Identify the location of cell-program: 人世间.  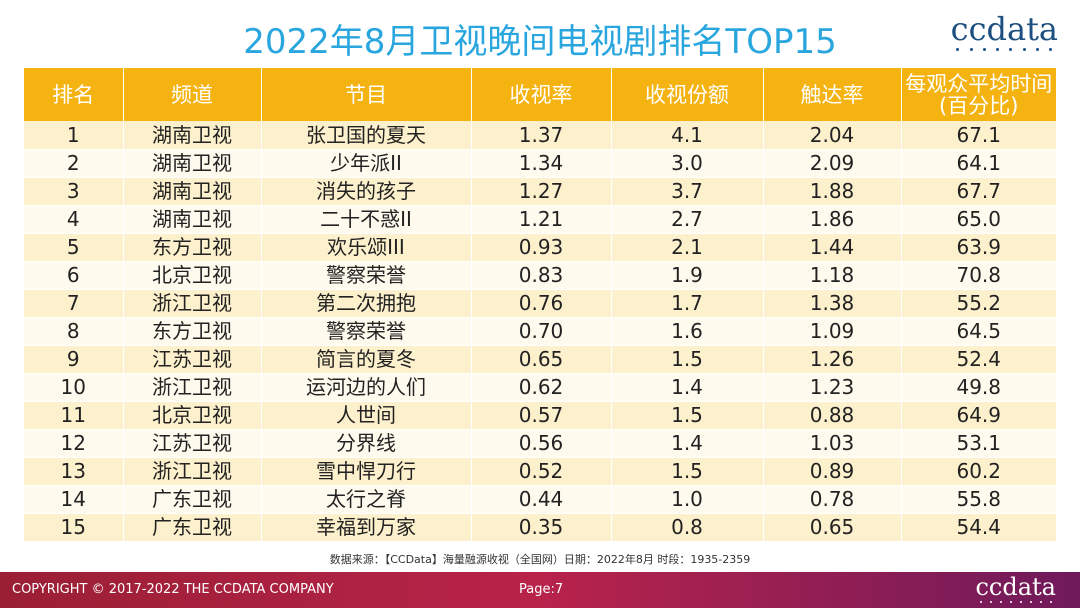
(366, 415).